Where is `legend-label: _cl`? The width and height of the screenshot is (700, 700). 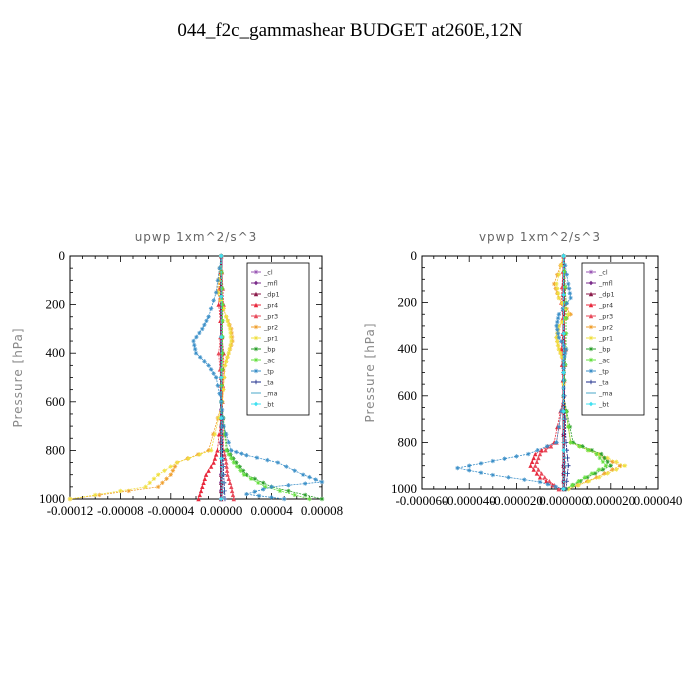
legend-label: _cl is located at coordinates (268, 273).